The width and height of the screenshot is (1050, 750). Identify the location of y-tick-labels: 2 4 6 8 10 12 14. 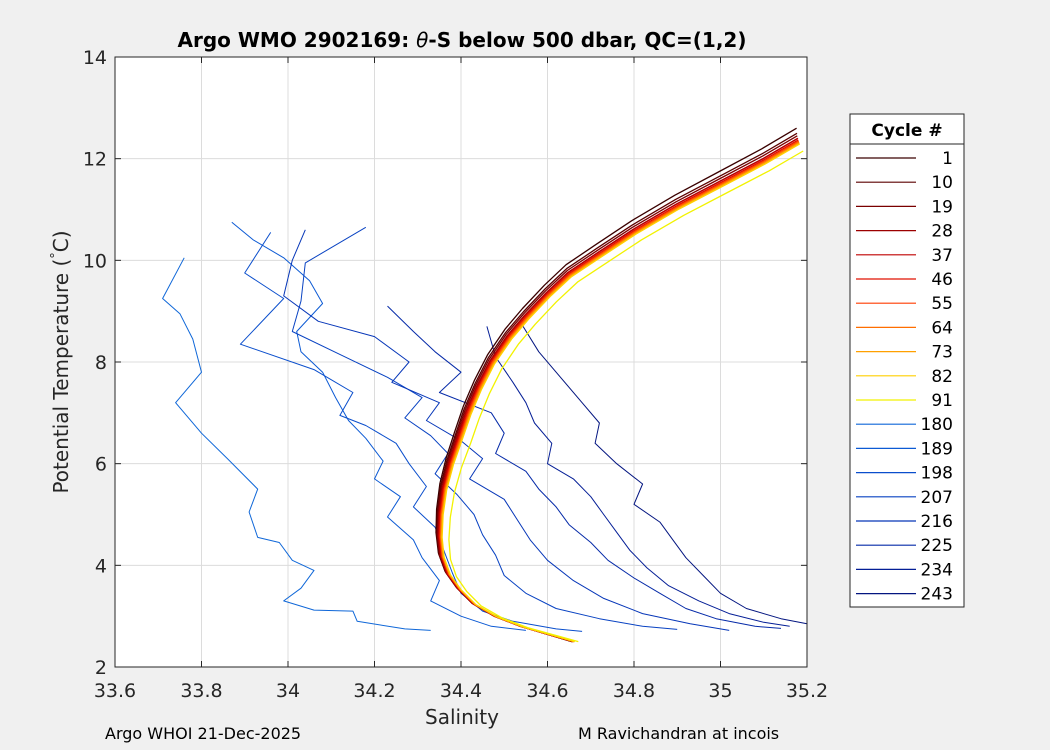
(95, 363).